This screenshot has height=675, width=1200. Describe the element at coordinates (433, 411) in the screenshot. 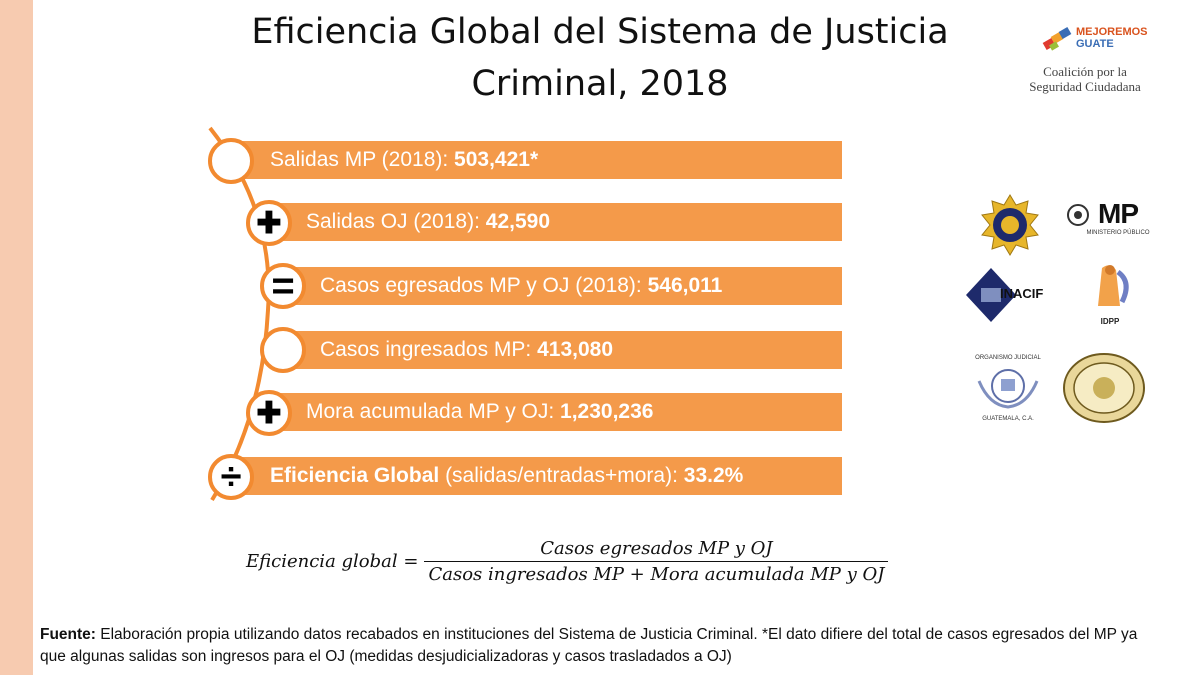

I see `row-label: Mora acumulada MP y OJ:` at that location.